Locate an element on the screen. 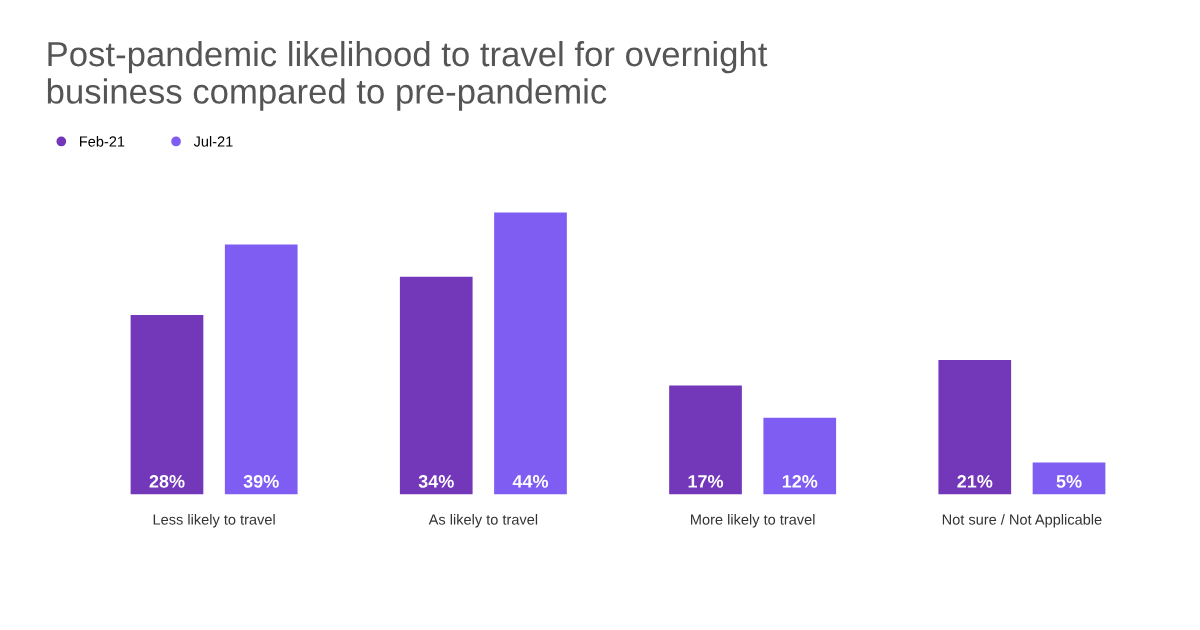  data-label: 44% is located at coordinates (530, 481).